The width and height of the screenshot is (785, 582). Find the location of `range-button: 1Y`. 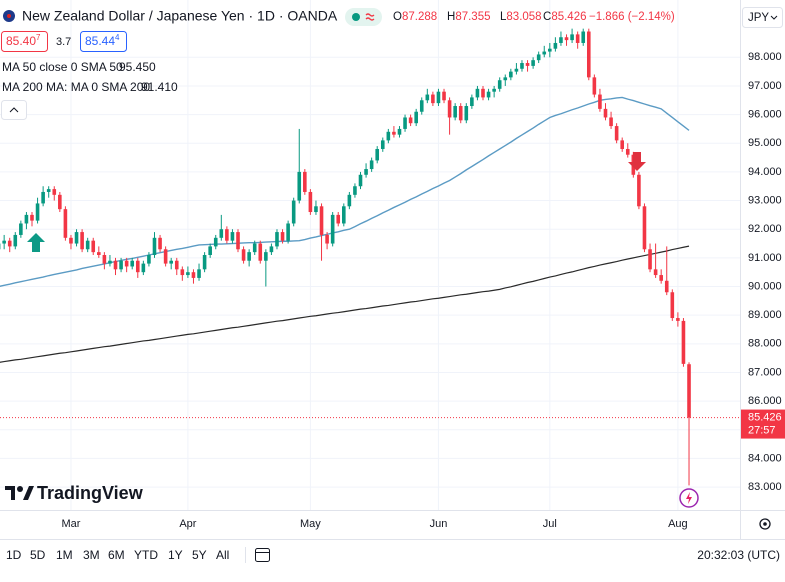

range-button: 1Y is located at coordinates (175, 555).